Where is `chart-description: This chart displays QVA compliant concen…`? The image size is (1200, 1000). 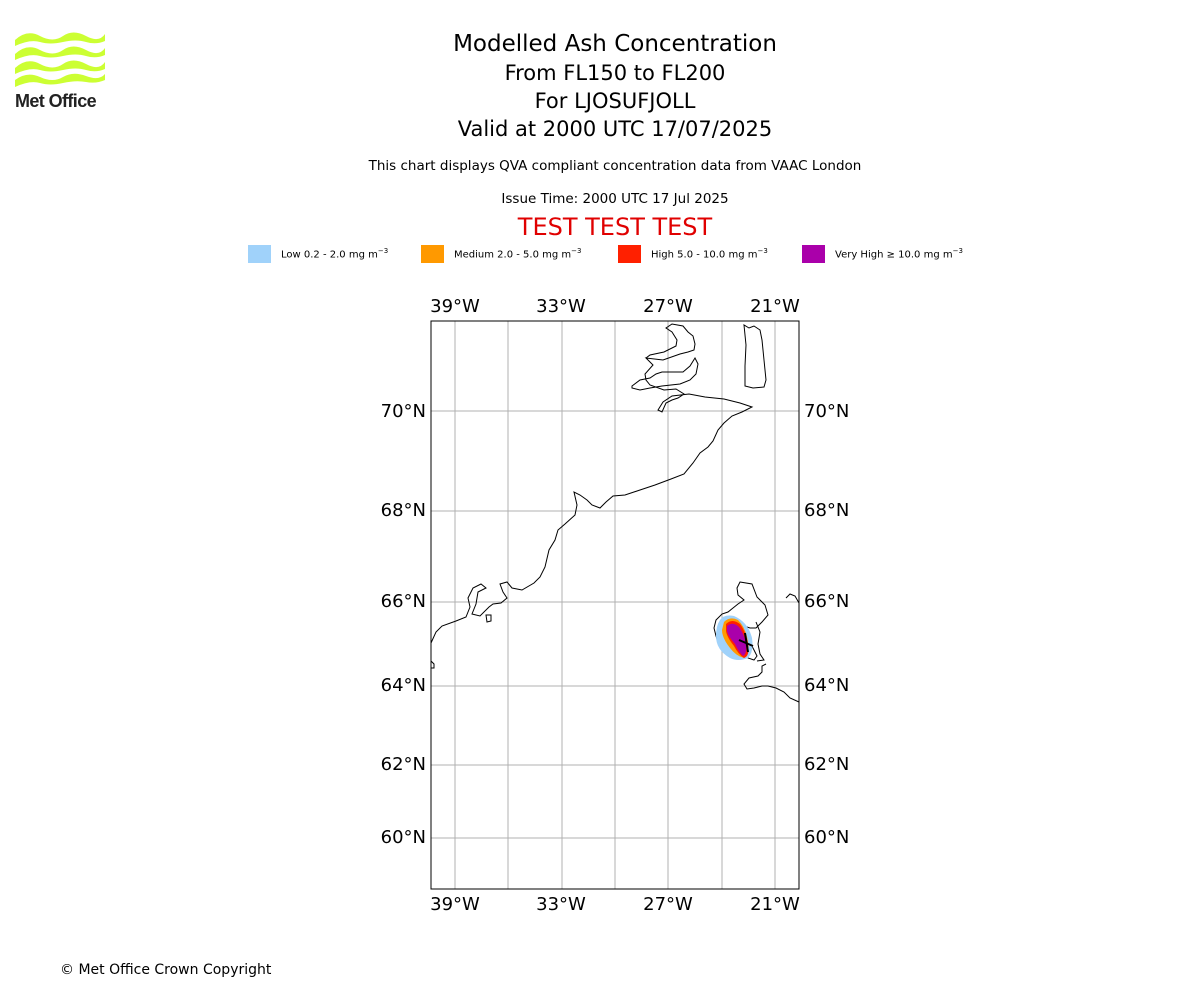
chart-description: This chart displays QVA compliant concen… is located at coordinates (615, 166).